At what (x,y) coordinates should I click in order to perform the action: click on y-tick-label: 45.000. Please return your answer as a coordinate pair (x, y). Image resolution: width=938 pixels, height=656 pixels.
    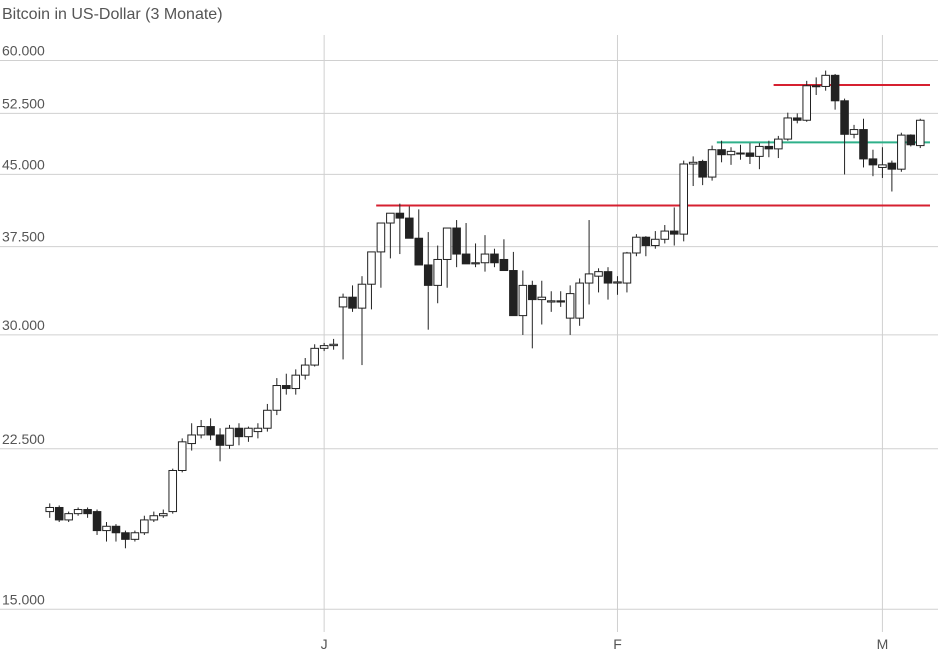
    Looking at the image, I should click on (23, 164).